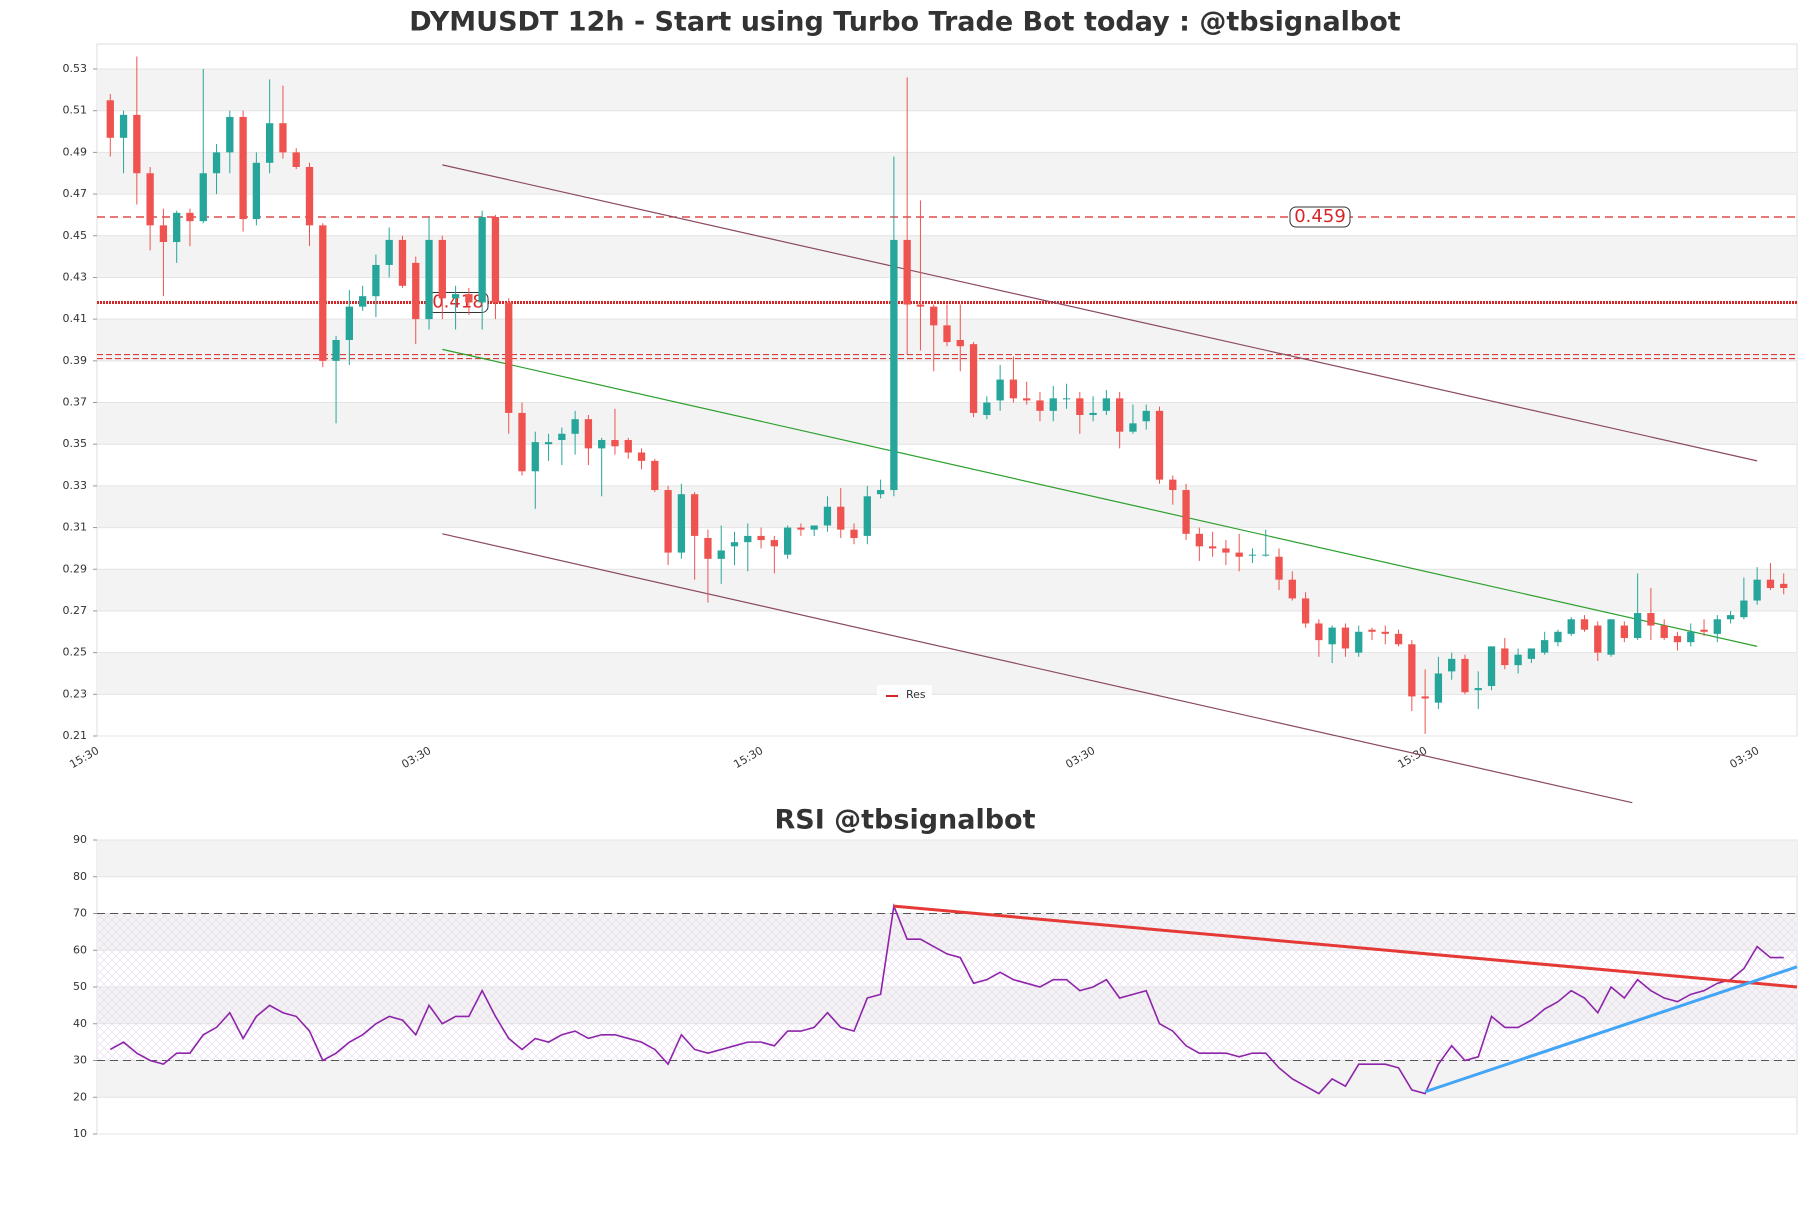 Image resolution: width=1811 pixels, height=1212 pixels. I want to click on trend-line, so click(1345, 946).